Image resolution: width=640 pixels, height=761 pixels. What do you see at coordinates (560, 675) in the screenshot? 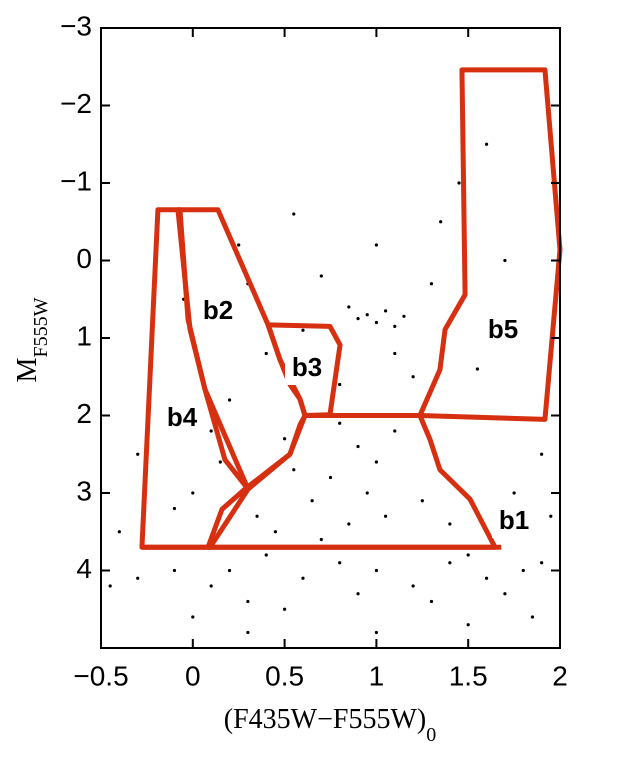
I see `x-tick-label: 2` at bounding box center [560, 675].